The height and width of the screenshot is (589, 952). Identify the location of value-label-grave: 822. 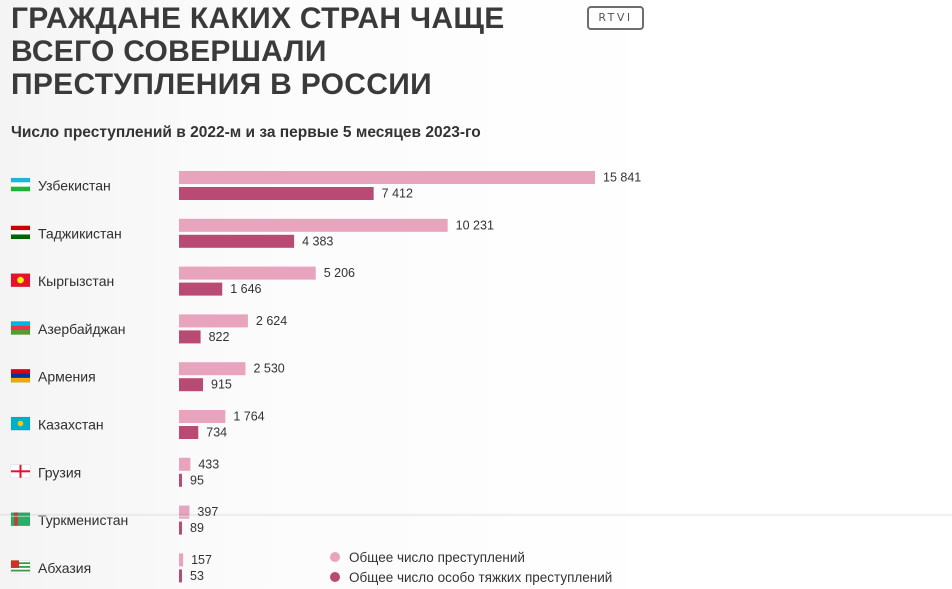
(219, 337).